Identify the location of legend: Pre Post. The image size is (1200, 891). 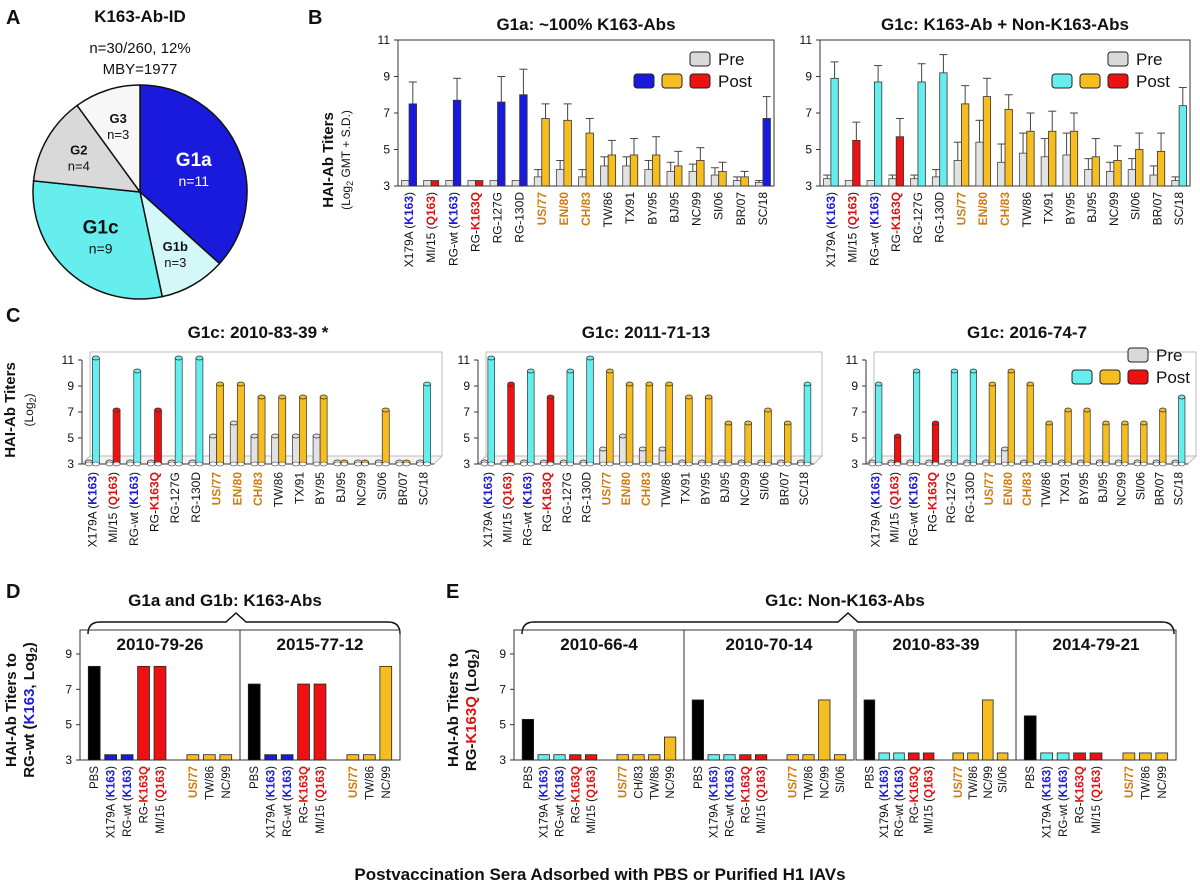
(692, 70).